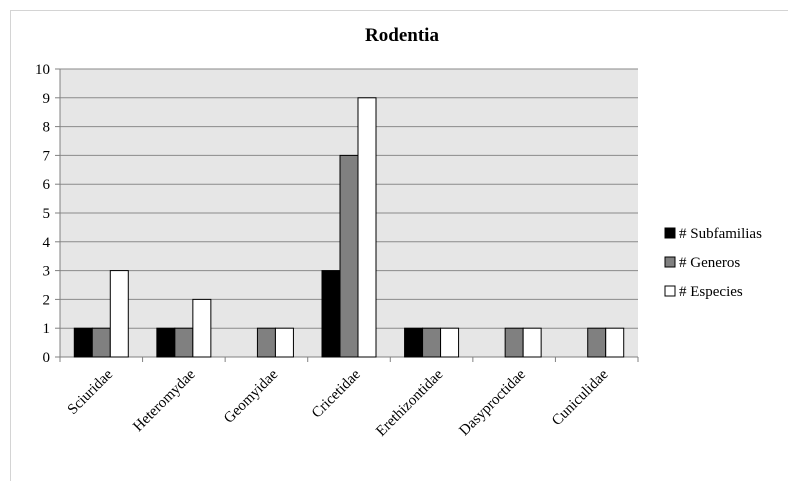 The image size is (788, 481). Describe the element at coordinates (47, 300) in the screenshot. I see `y-tick-label: 2` at that location.